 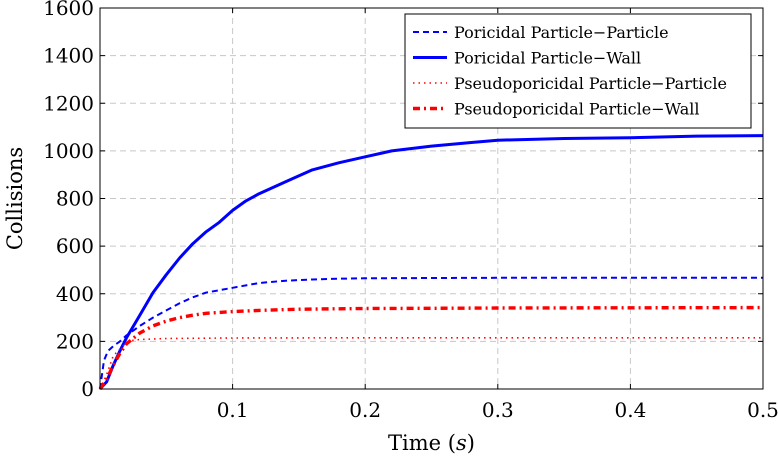 What do you see at coordinates (561, 32) in the screenshot?
I see `legend-label-1: Poricidal Particle−Particle` at bounding box center [561, 32].